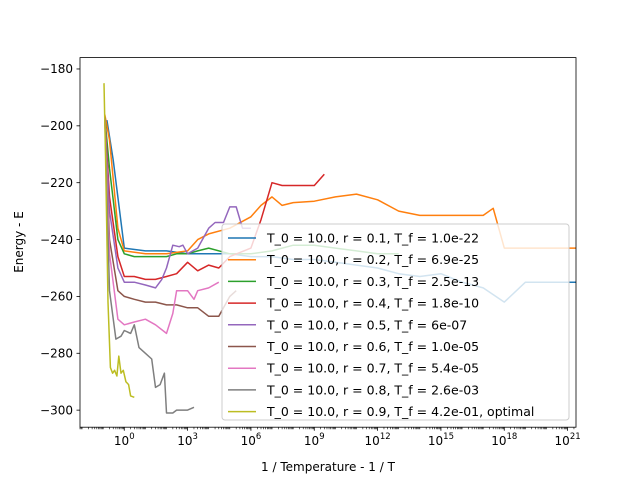  Describe the element at coordinates (372, 238) in the screenshot. I see `legend-label-1: T_0 = 10.0, r = 0.1, T_f = 1.0e-22` at that location.